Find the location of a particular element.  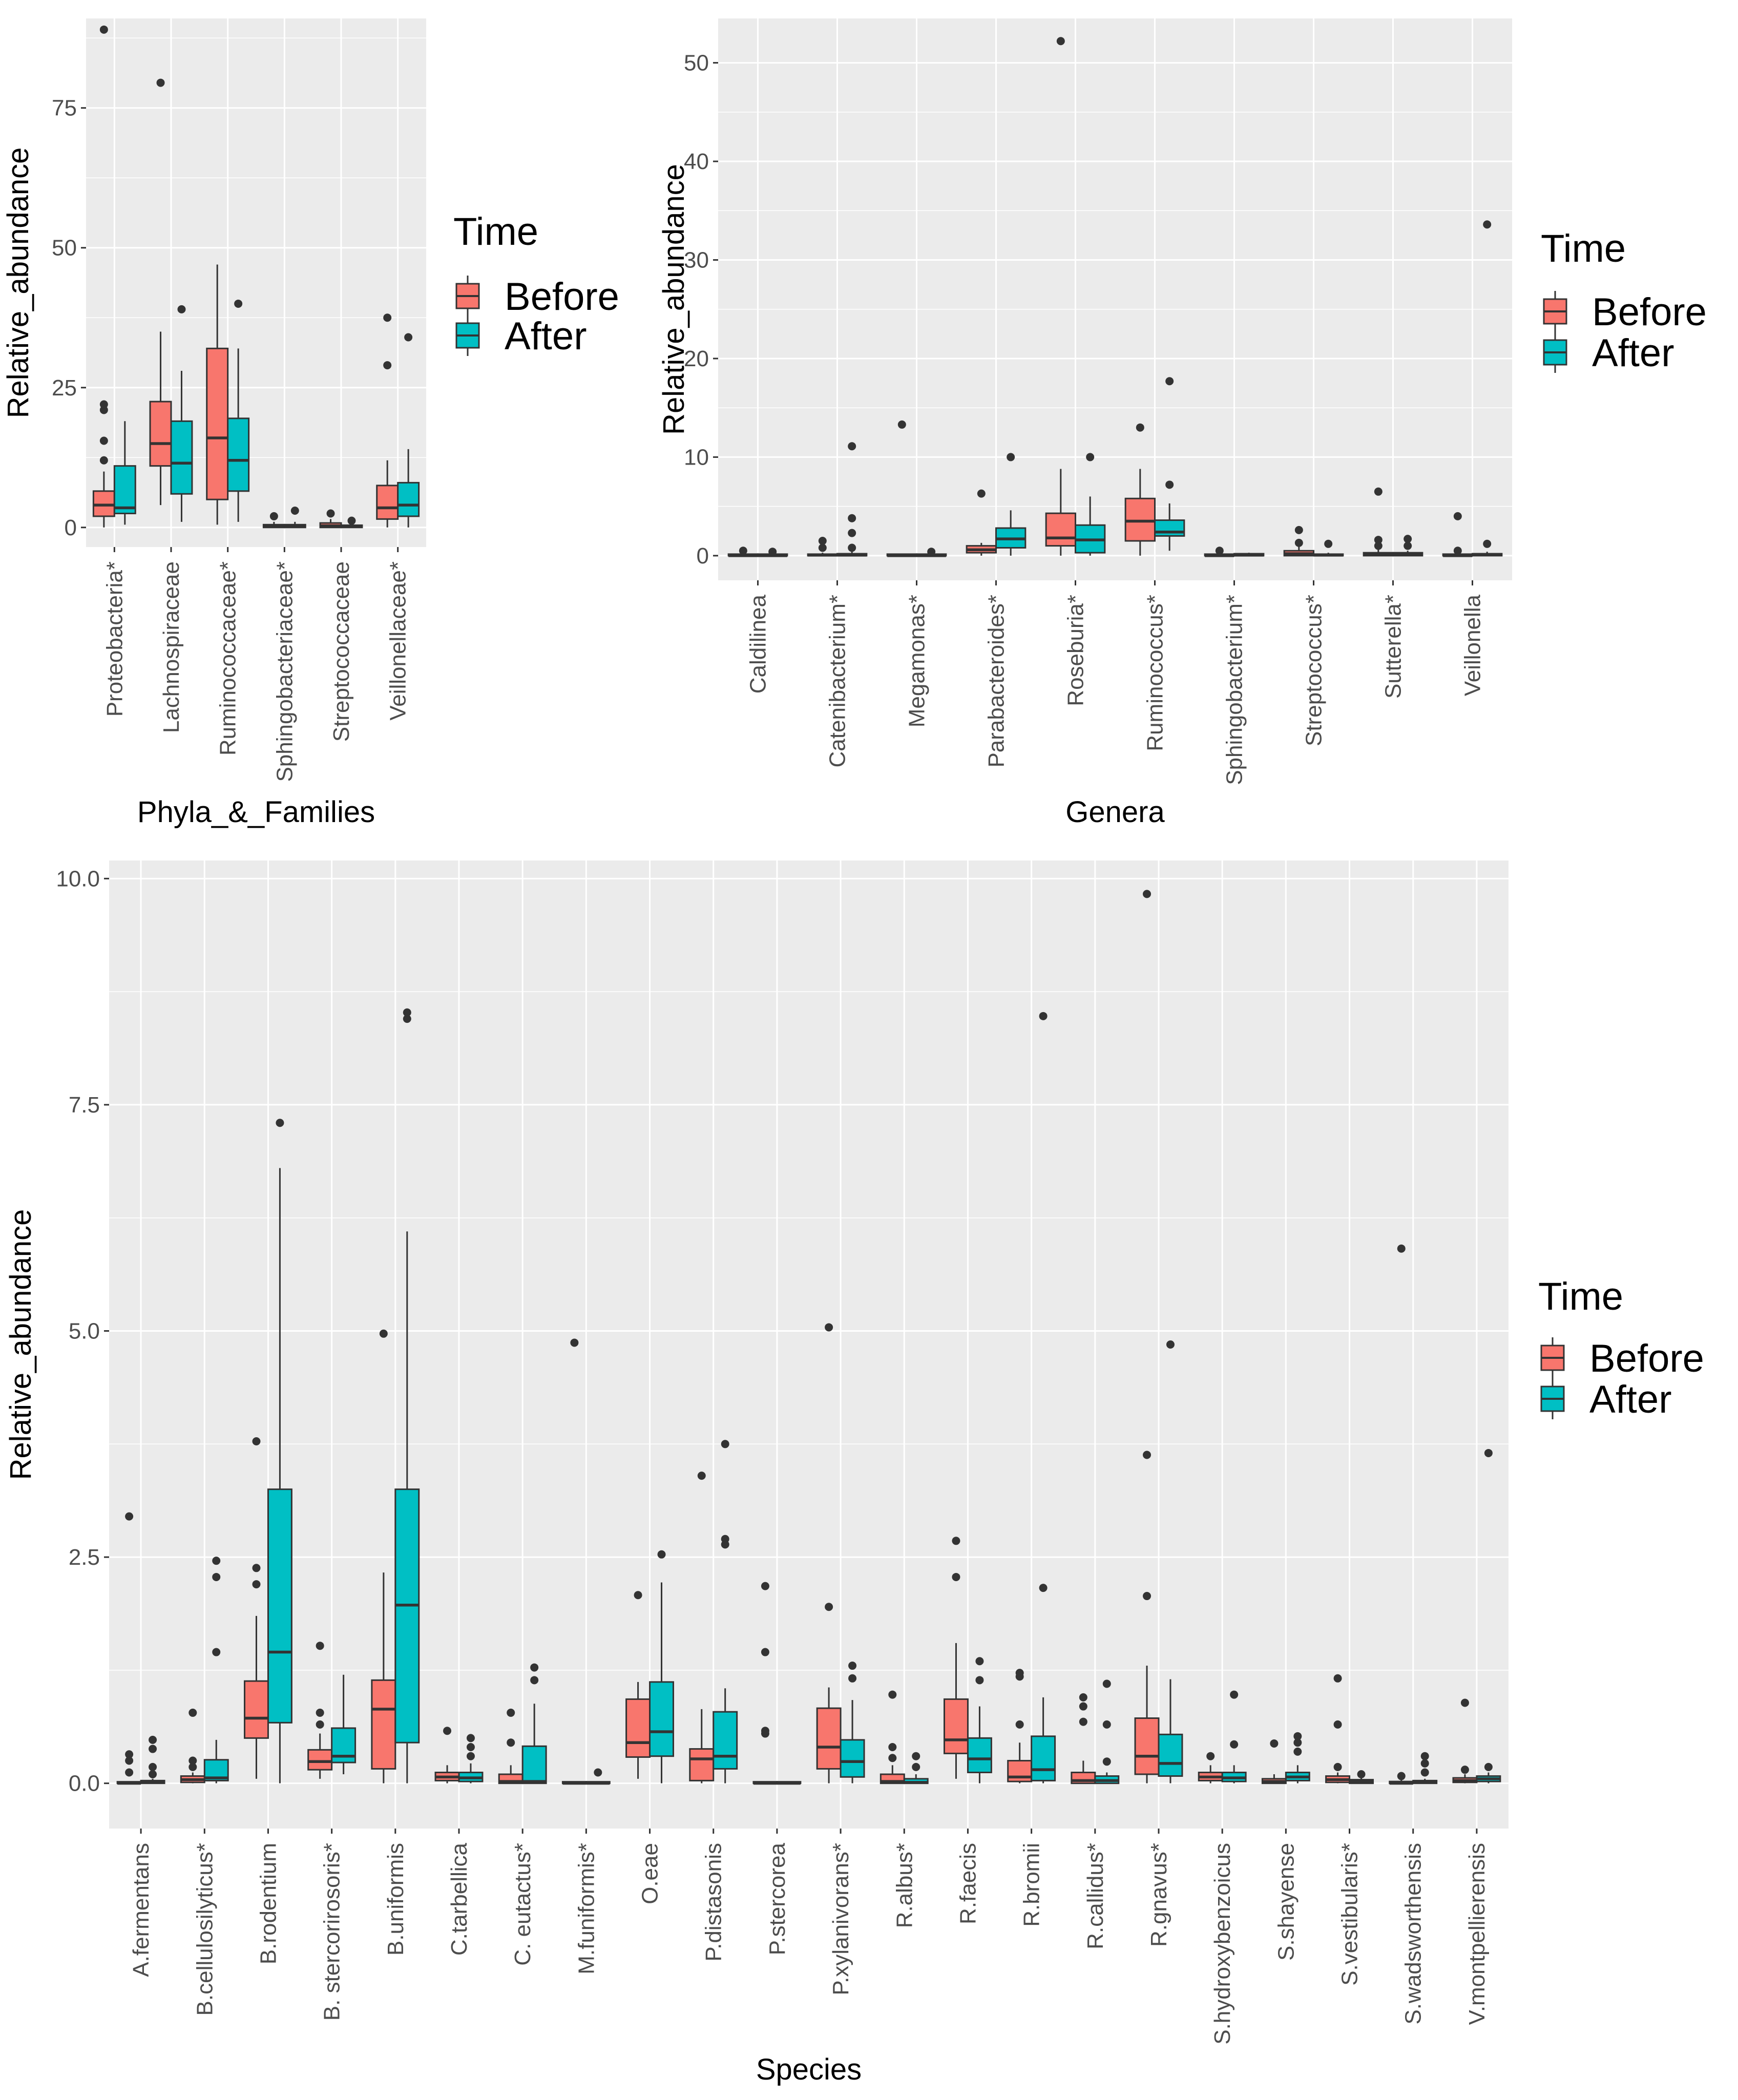

x-tick-label: B.cellulosilyticus* is located at coordinates (204, 1929).